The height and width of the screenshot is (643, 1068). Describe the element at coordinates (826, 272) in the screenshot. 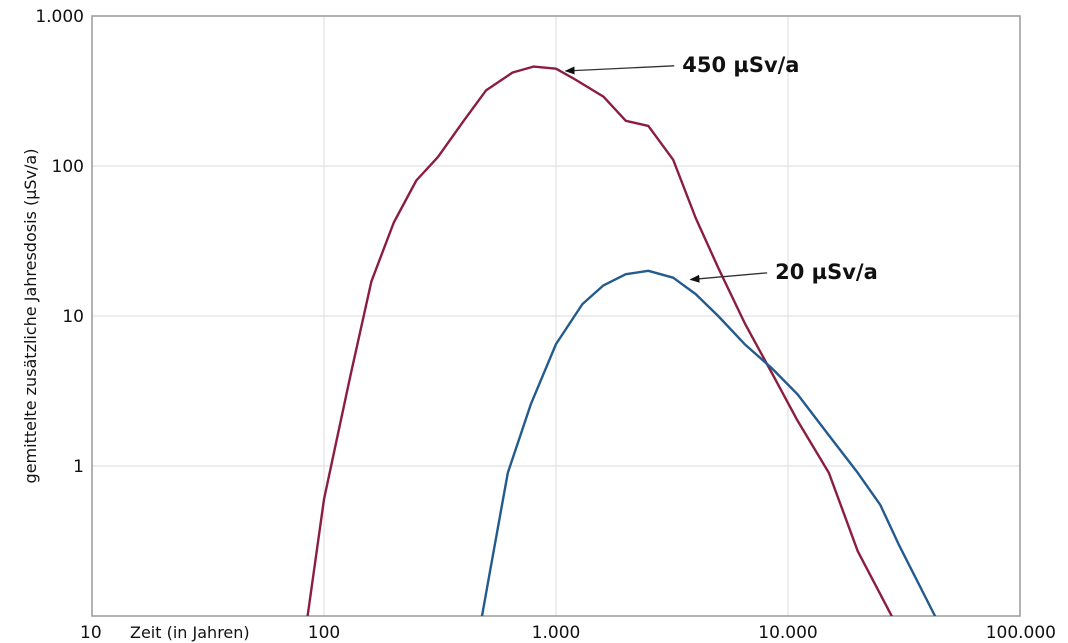

I see `annotation-label: 20 µSv/a` at that location.